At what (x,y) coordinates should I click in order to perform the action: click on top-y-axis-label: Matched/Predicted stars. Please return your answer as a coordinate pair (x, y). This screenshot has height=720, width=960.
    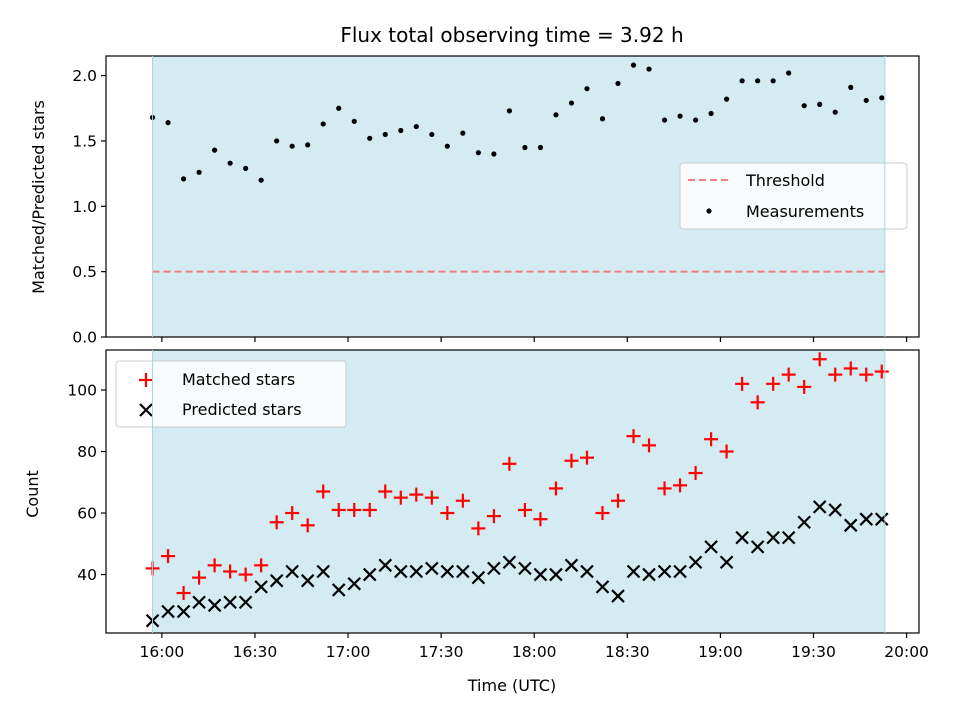
    Looking at the image, I should click on (38, 197).